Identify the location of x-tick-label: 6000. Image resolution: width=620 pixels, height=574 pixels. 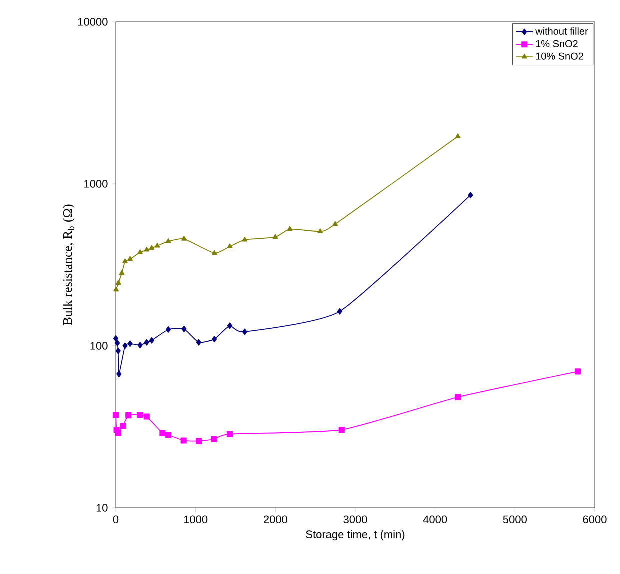
(595, 520).